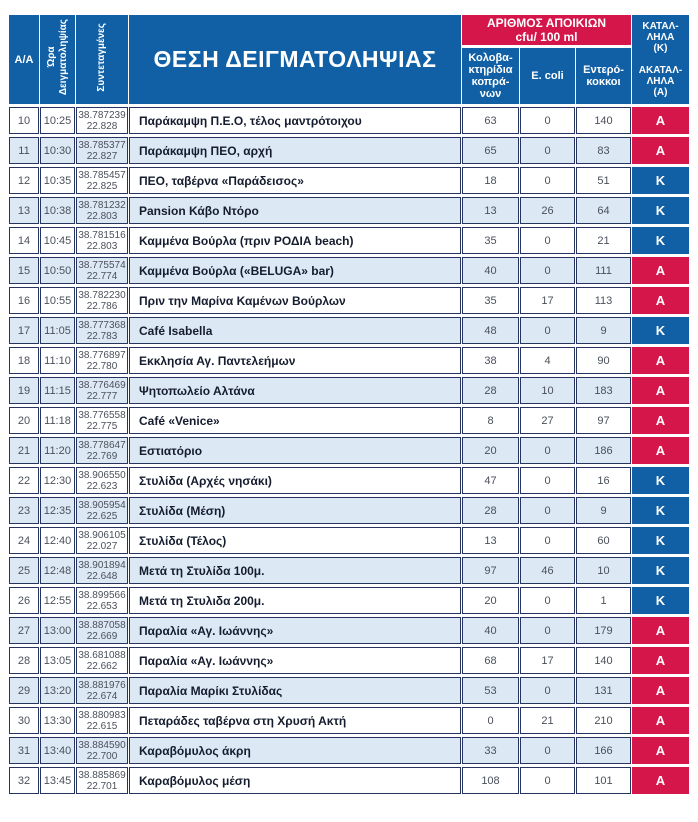 This screenshot has width=698, height=822. Describe the element at coordinates (603, 660) in the screenshot. I see `cell-enterococci: 140` at that location.